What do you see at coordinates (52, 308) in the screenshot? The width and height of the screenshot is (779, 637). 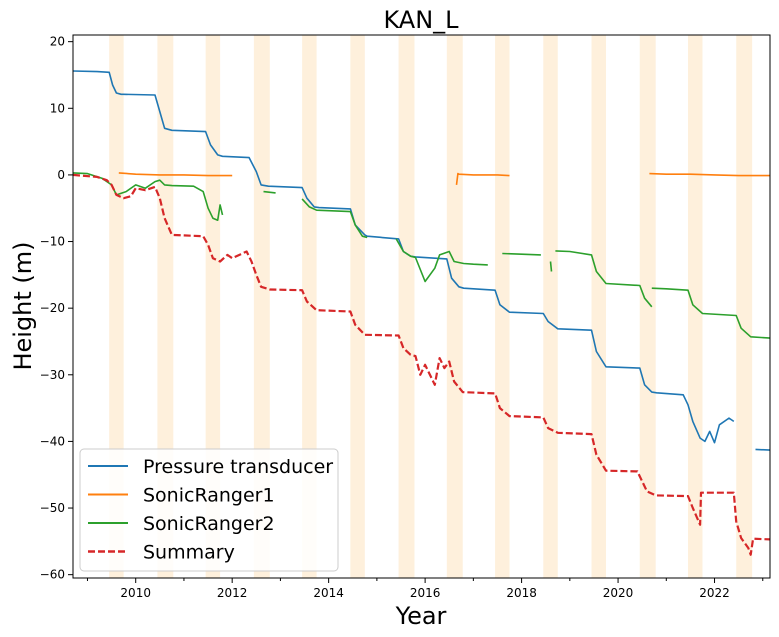 I see `y-tick-label: −20` at bounding box center [52, 308].